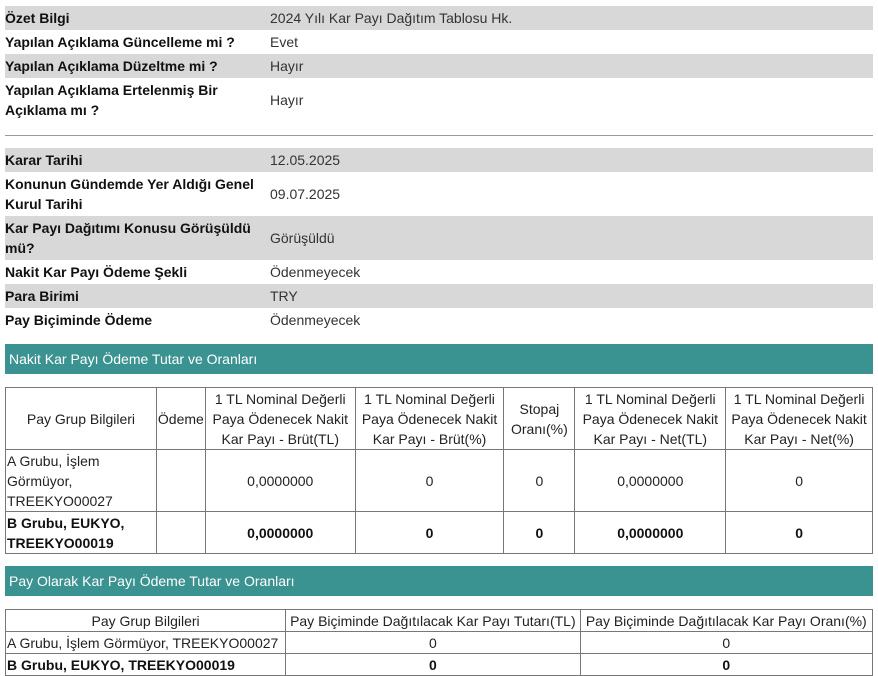  What do you see at coordinates (439, 359) in the screenshot?
I see `cash-section-title: Nakit Kar Payı Ödeme Tutar ve Oranları` at bounding box center [439, 359].